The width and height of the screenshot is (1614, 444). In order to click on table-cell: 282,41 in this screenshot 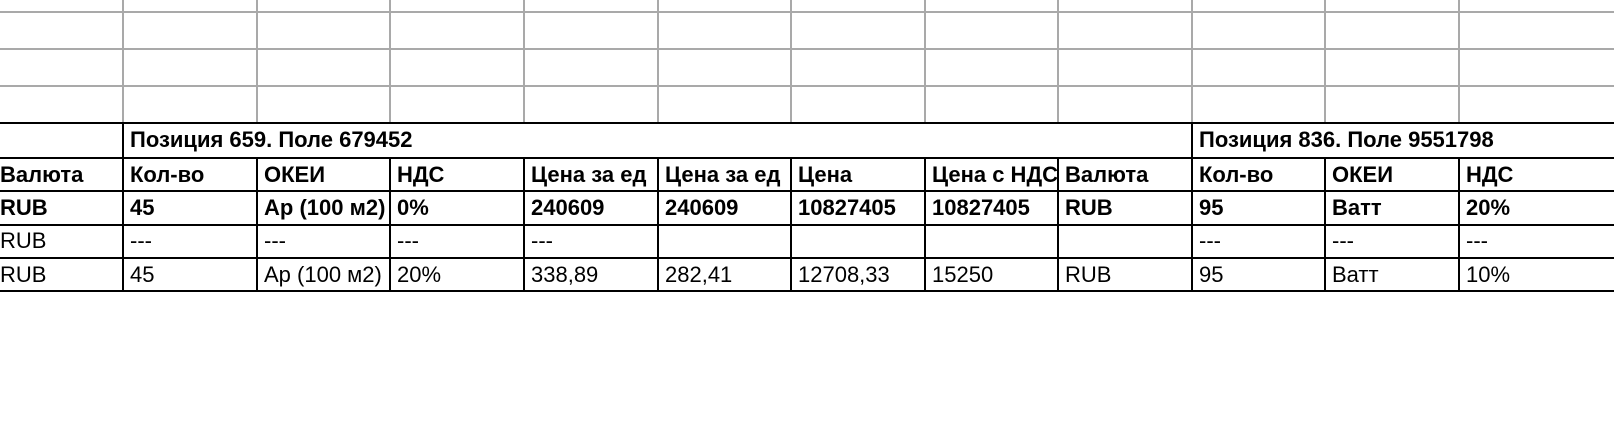, I will do `click(699, 274)`.